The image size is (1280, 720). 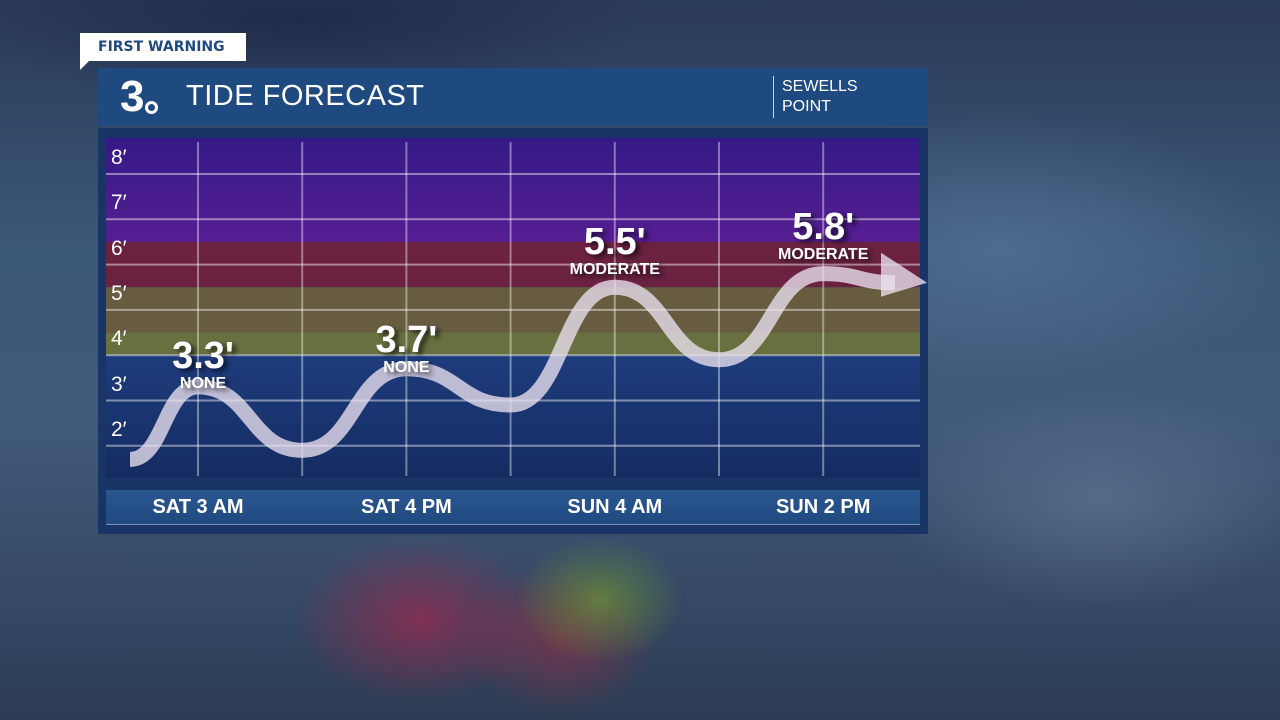 I want to click on arrow-head-icon, so click(x=904, y=274).